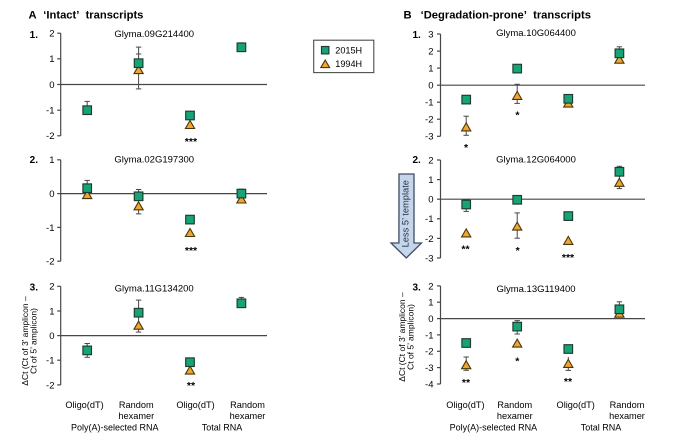 The width and height of the screenshot is (692, 445). I want to click on svg-text: A, so click(32, 16).